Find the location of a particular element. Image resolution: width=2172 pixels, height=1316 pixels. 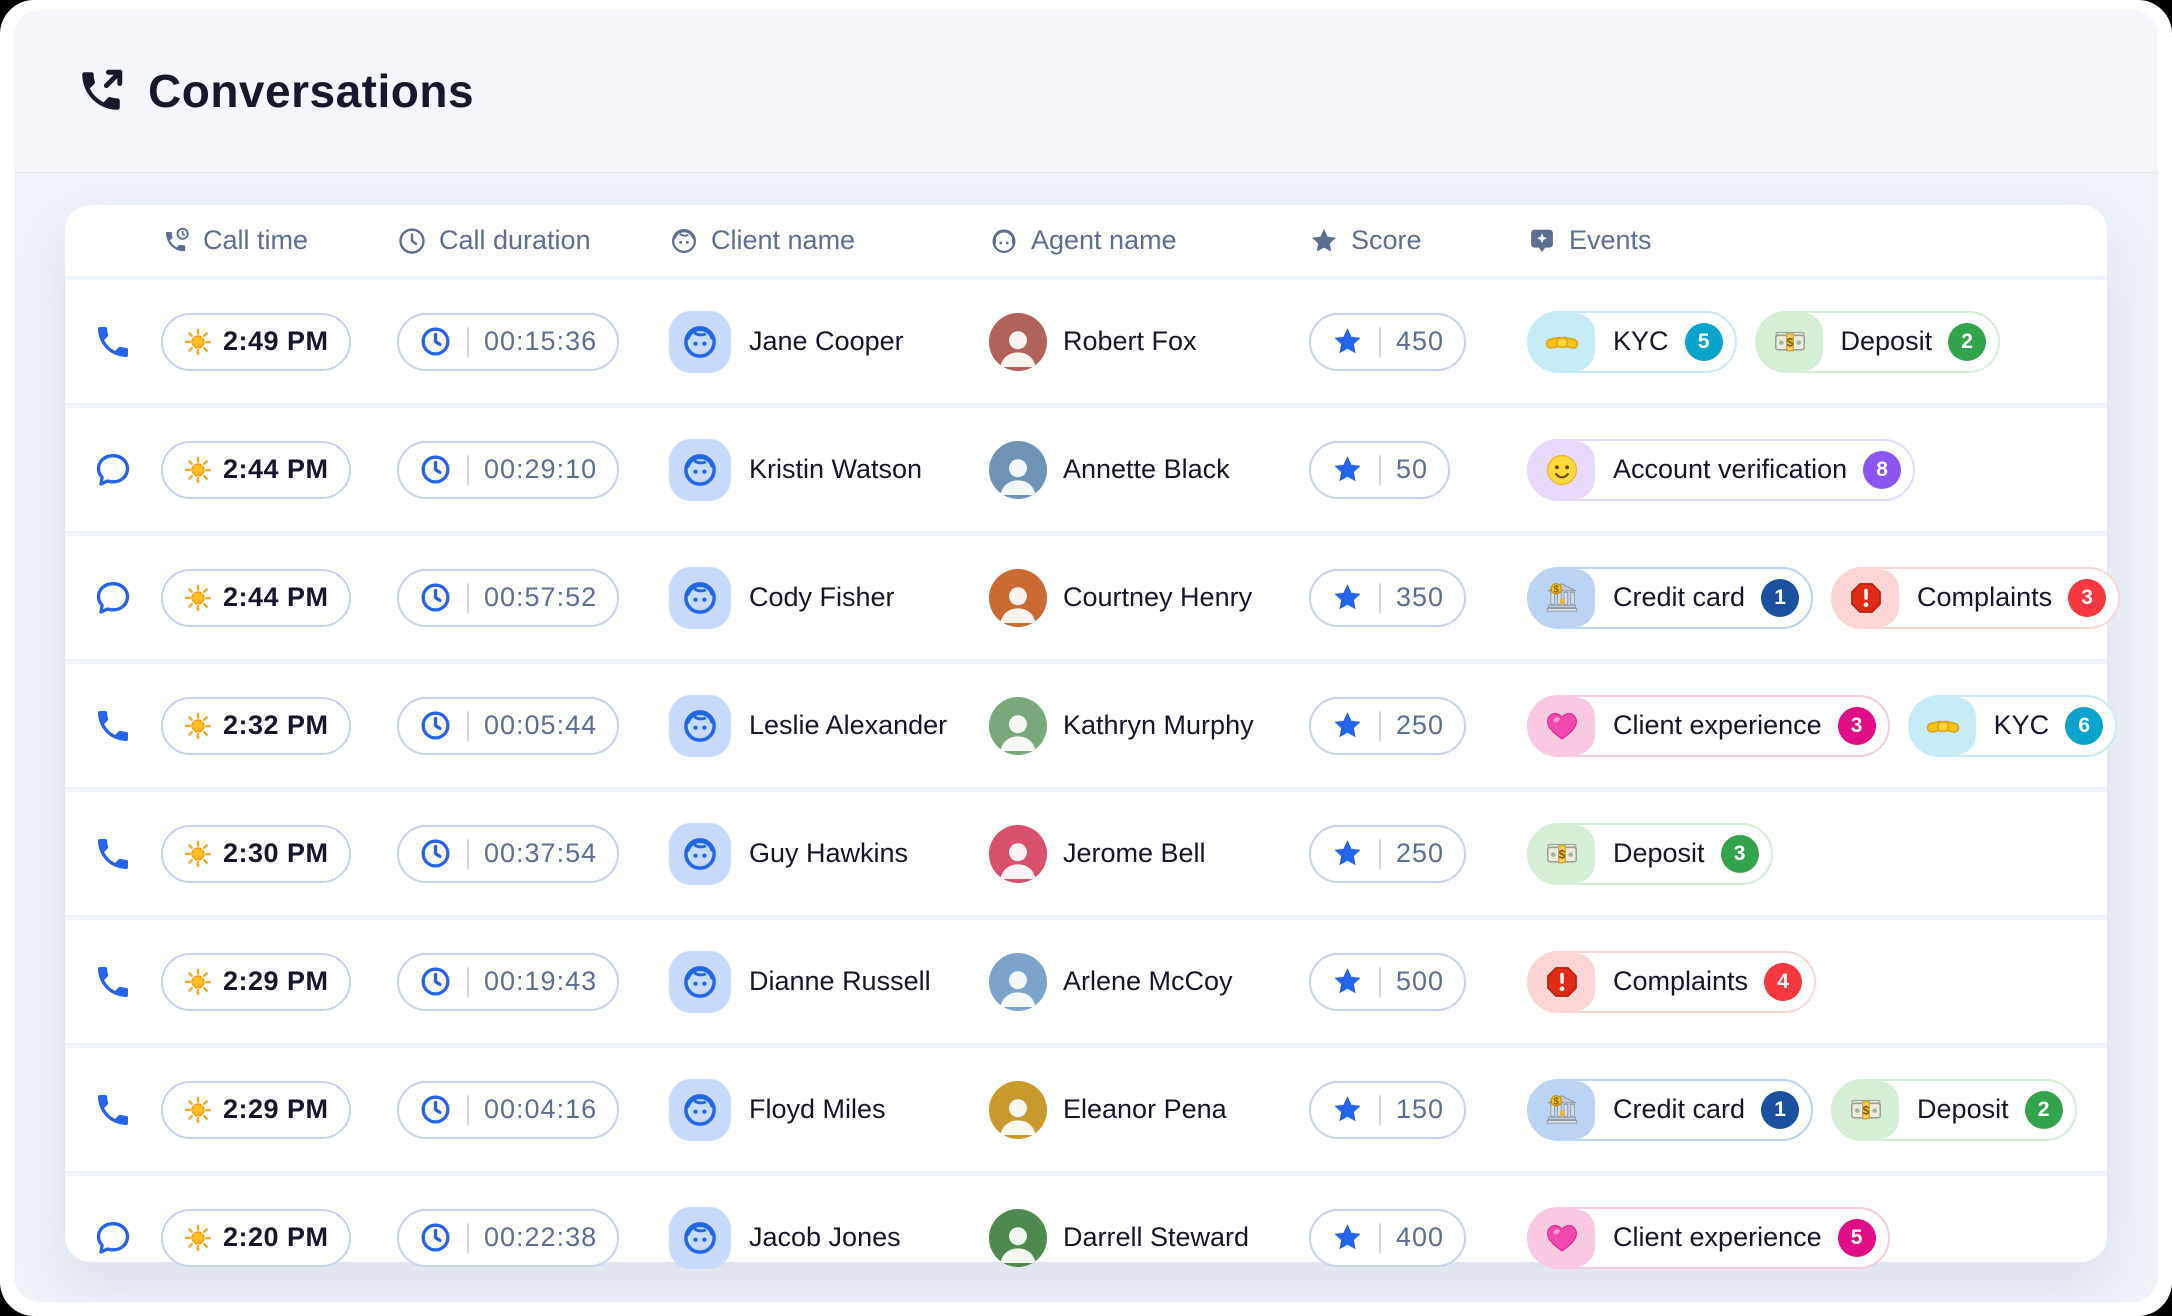

score-value: 350 is located at coordinates (1420, 597).